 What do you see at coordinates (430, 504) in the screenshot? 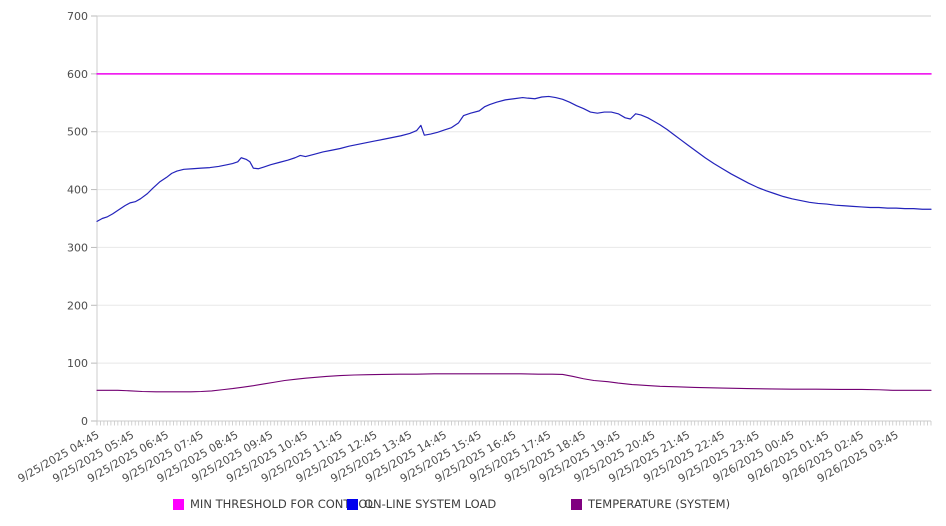
I see `legend-label: ON-LINE SYSTEM LOAD` at bounding box center [430, 504].